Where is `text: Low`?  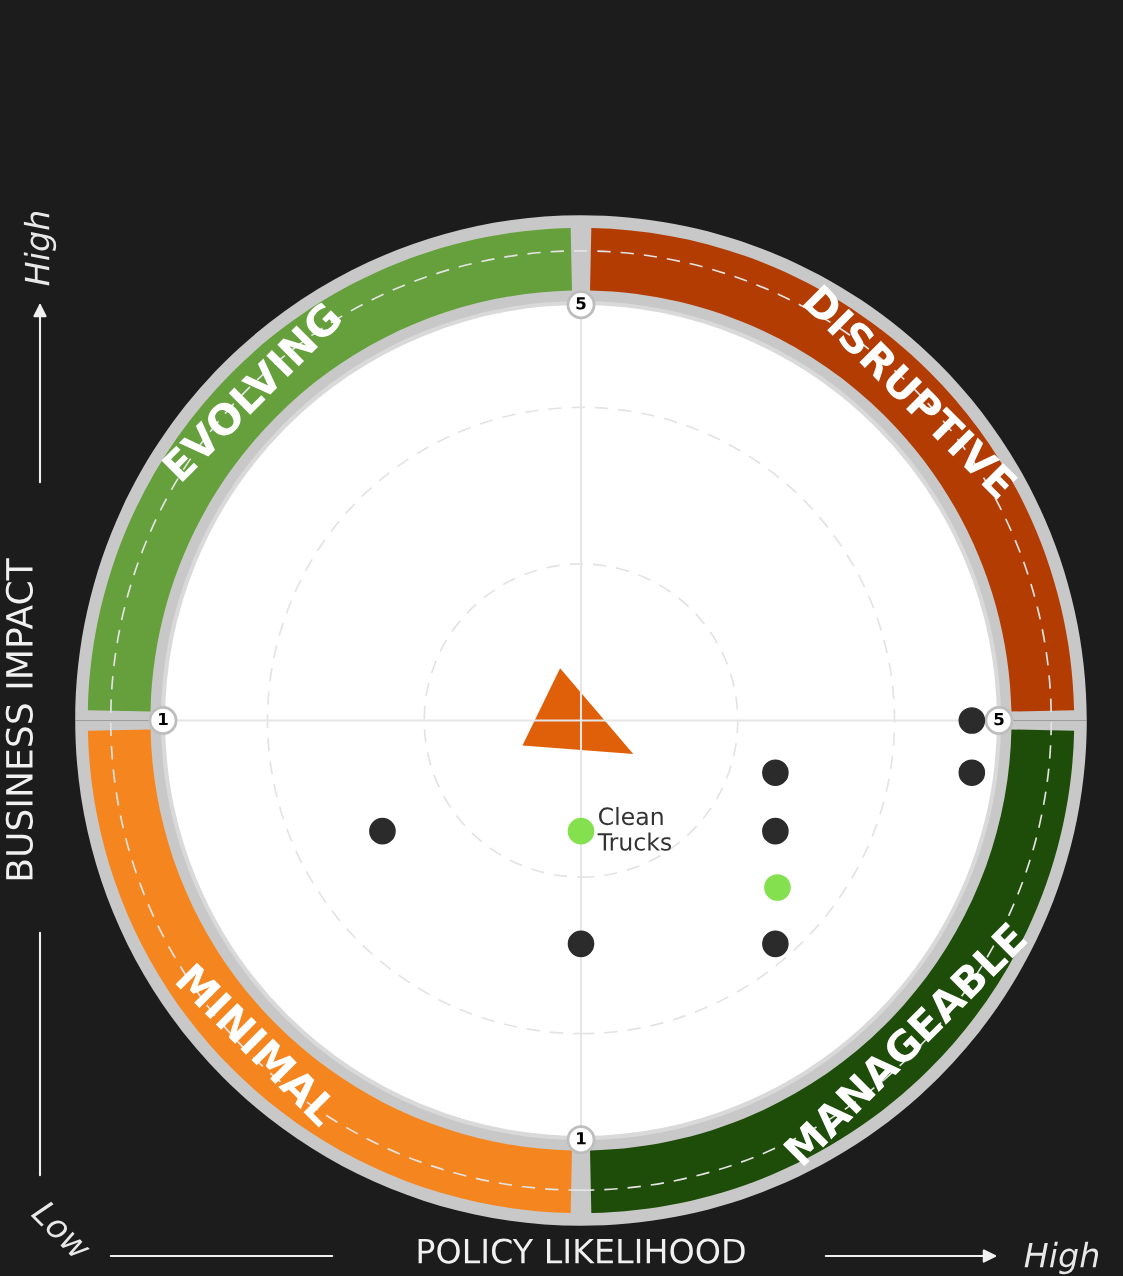
text: Low is located at coordinates (62, 1230).